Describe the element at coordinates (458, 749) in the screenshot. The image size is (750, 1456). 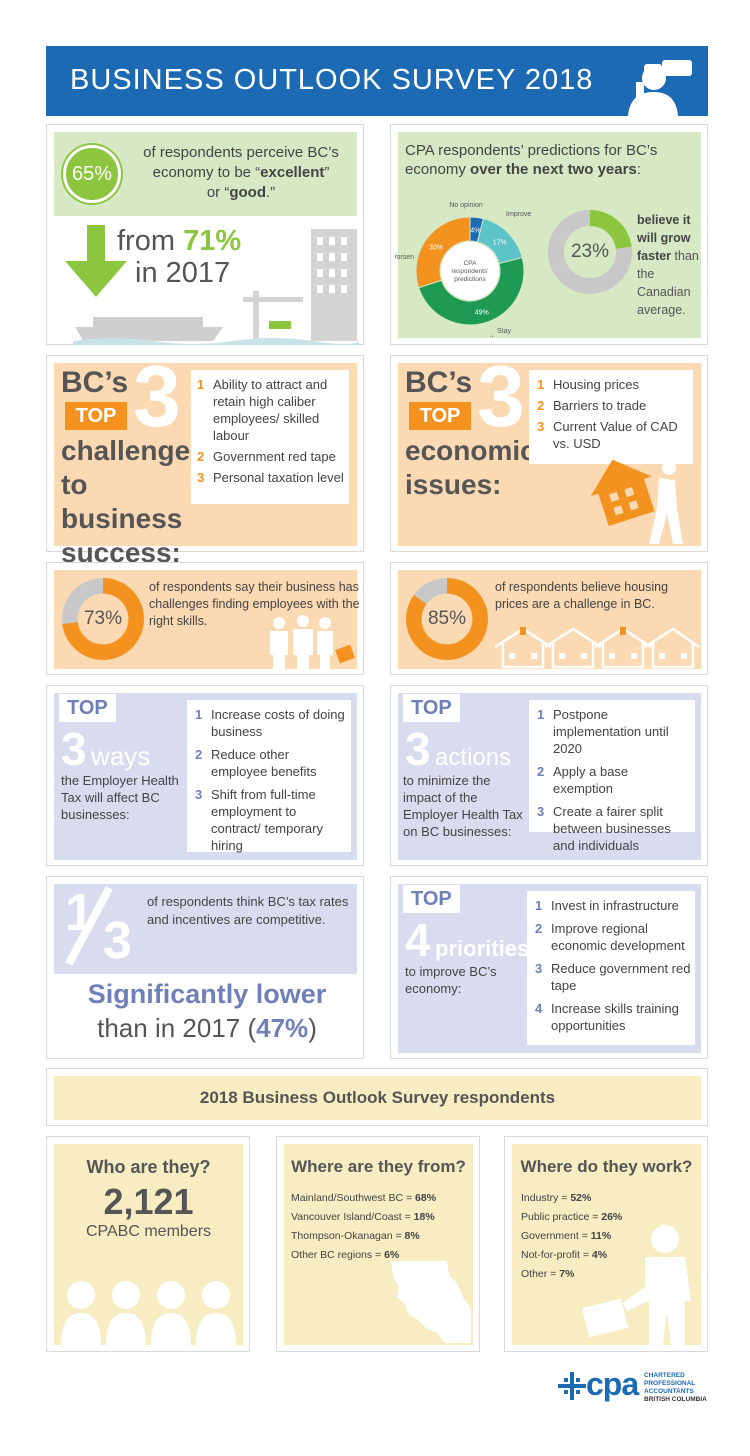
I see `actions-heading: 3 actions` at that location.